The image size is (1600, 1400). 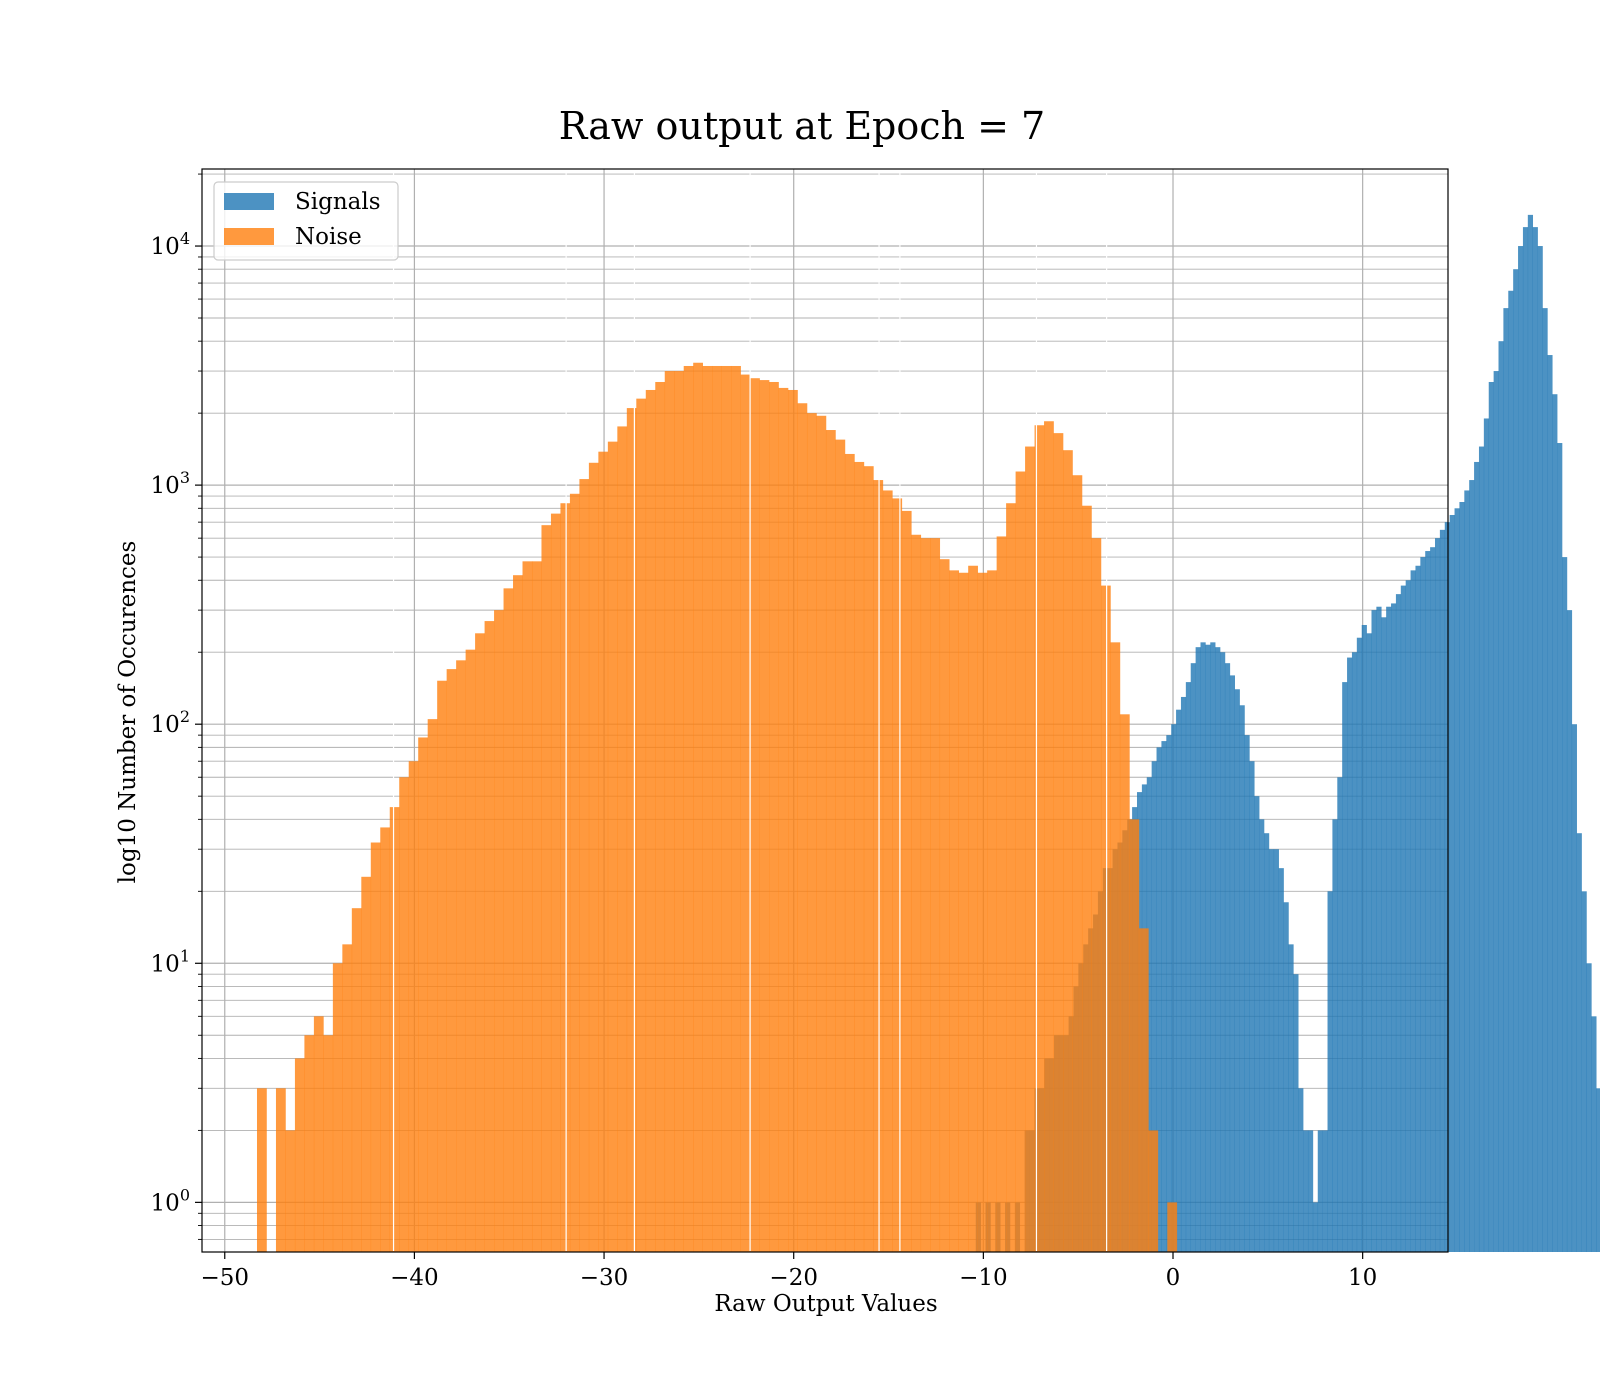 What do you see at coordinates (170, 1200) in the screenshot?
I see `y-tick-label: 10⁰` at bounding box center [170, 1200].